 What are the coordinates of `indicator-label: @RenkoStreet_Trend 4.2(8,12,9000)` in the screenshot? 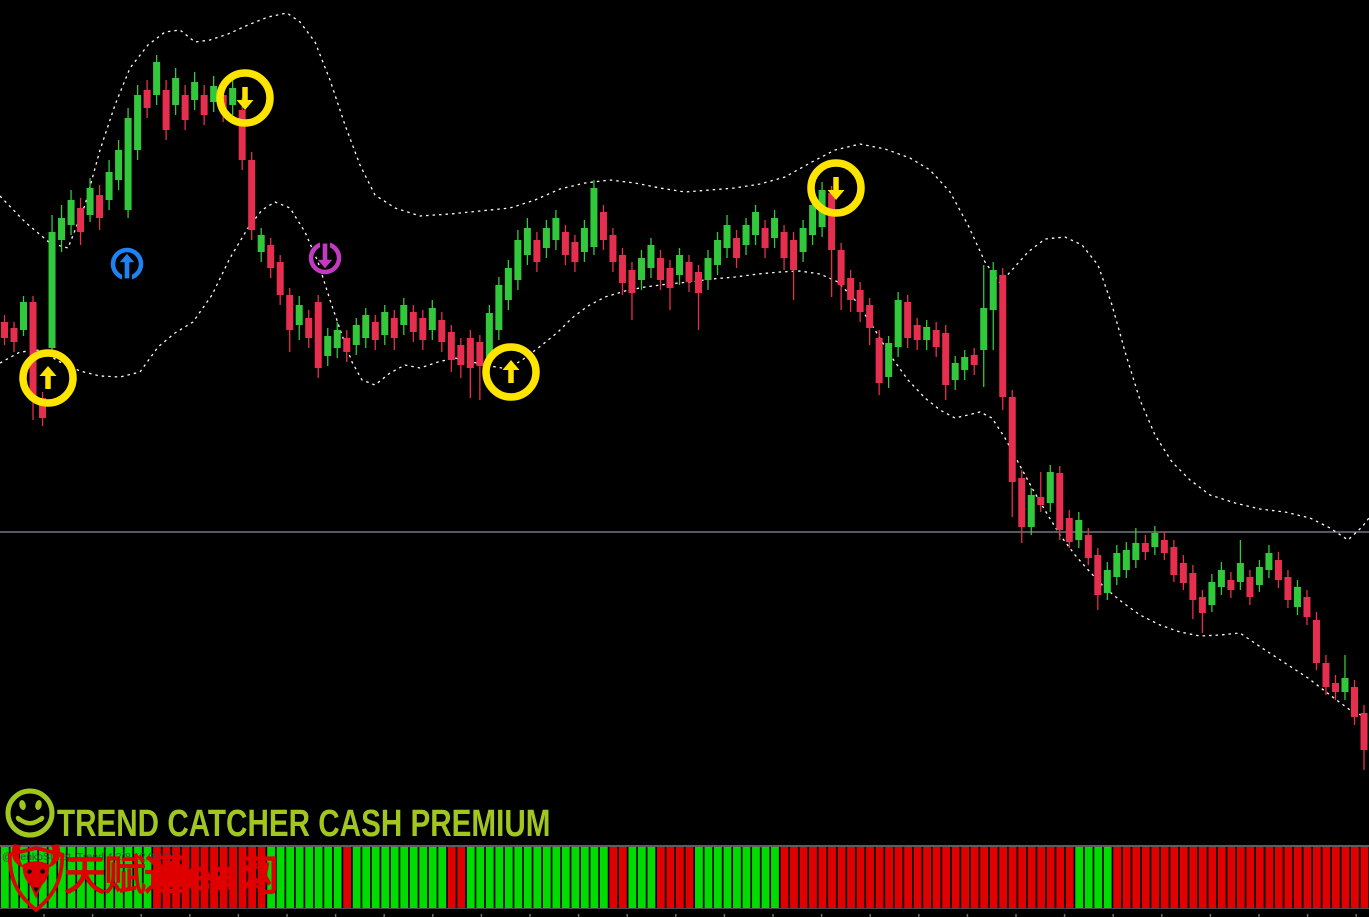 It's located at (89, 857).